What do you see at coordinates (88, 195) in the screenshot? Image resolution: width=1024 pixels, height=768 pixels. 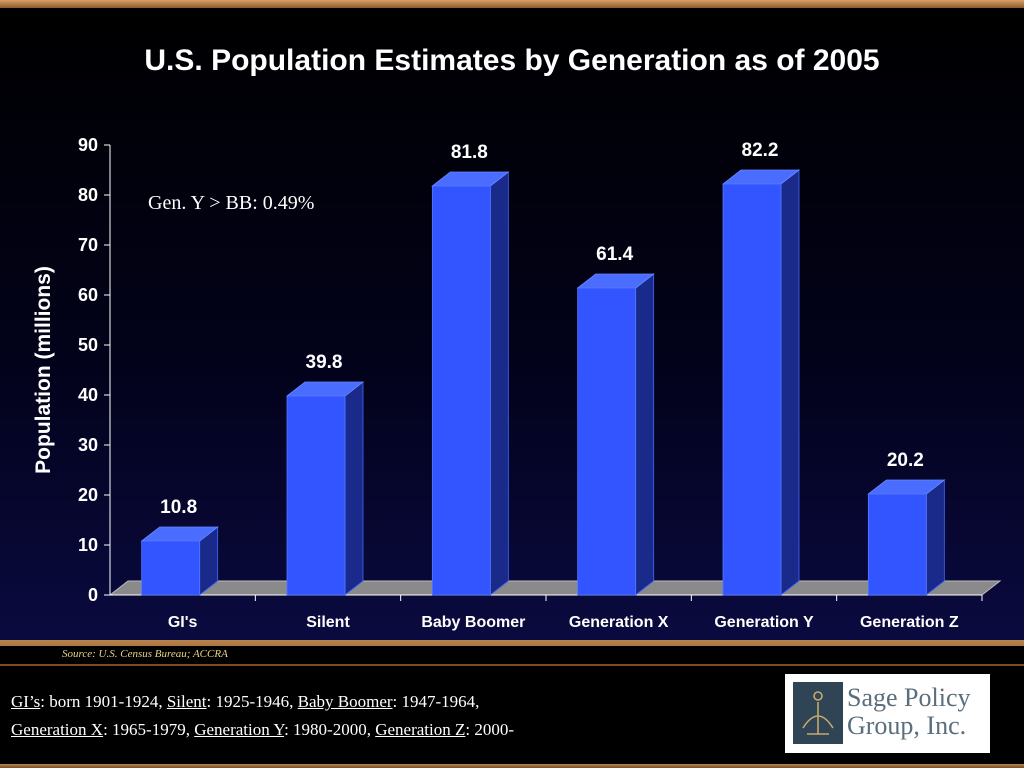 I see `y-tick-label: 80` at bounding box center [88, 195].